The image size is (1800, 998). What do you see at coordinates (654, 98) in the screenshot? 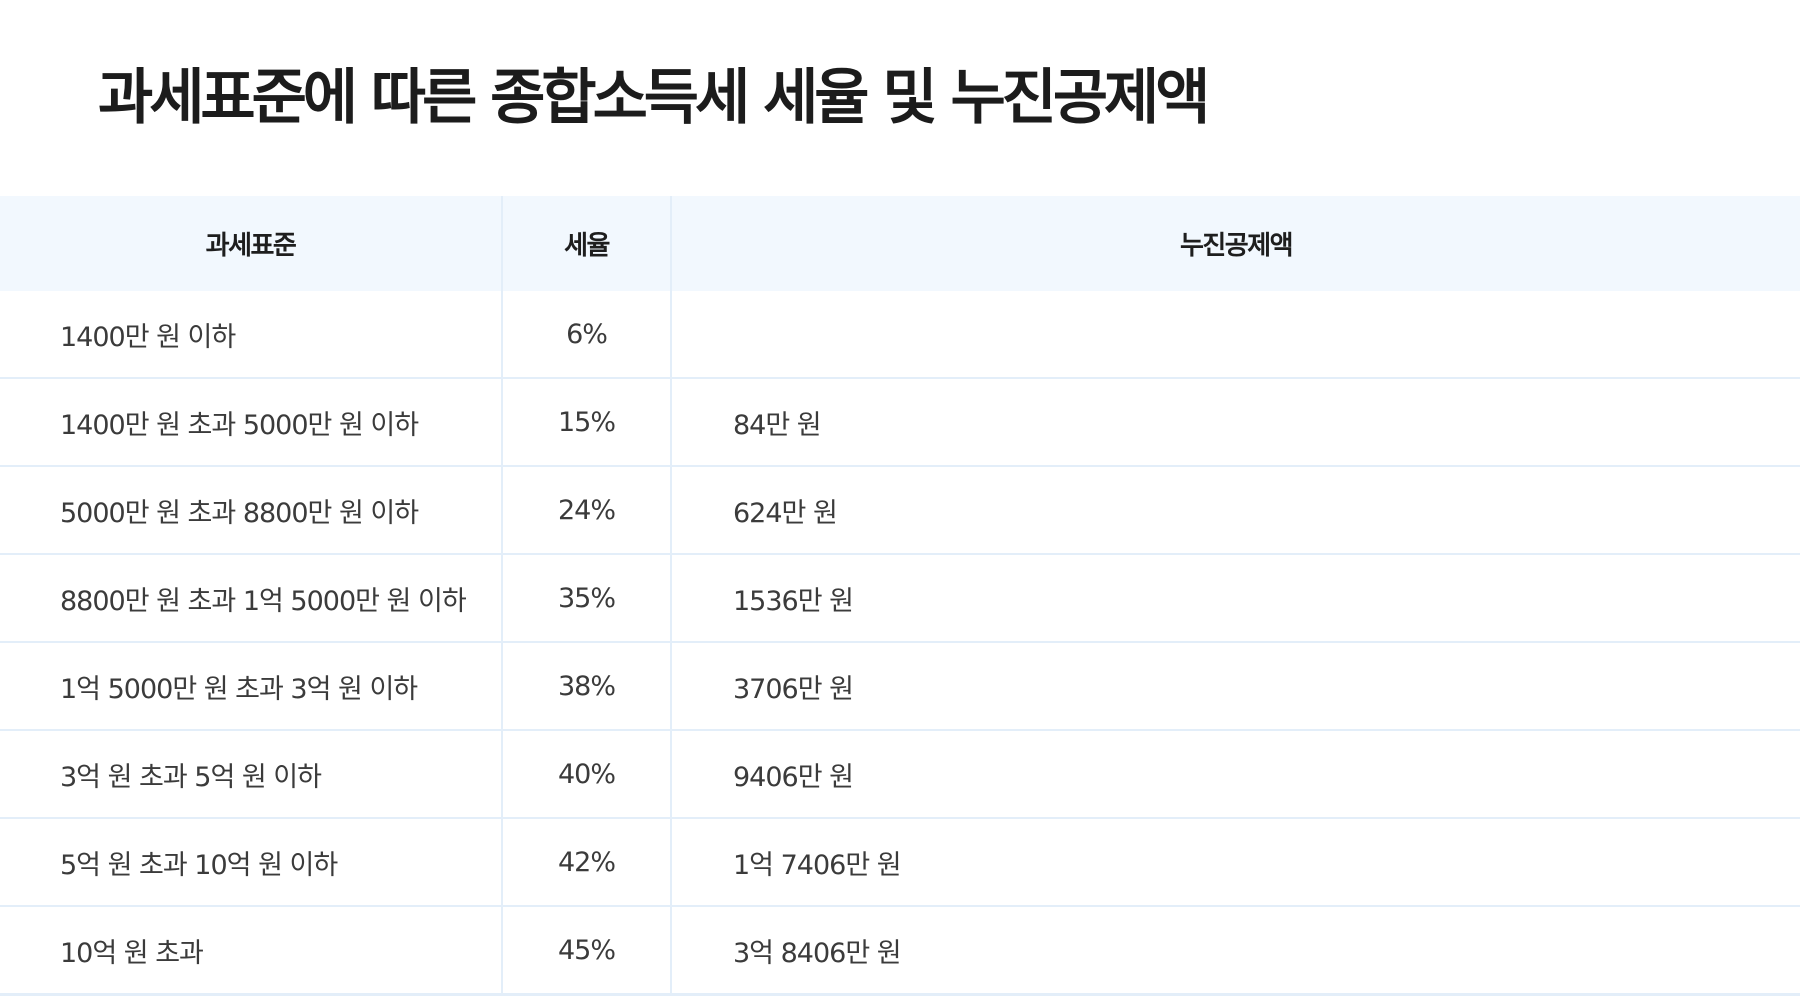
I see `page-title: 과세표준에 따른 종합소득세 세율 및 누진공제액` at bounding box center [654, 98].